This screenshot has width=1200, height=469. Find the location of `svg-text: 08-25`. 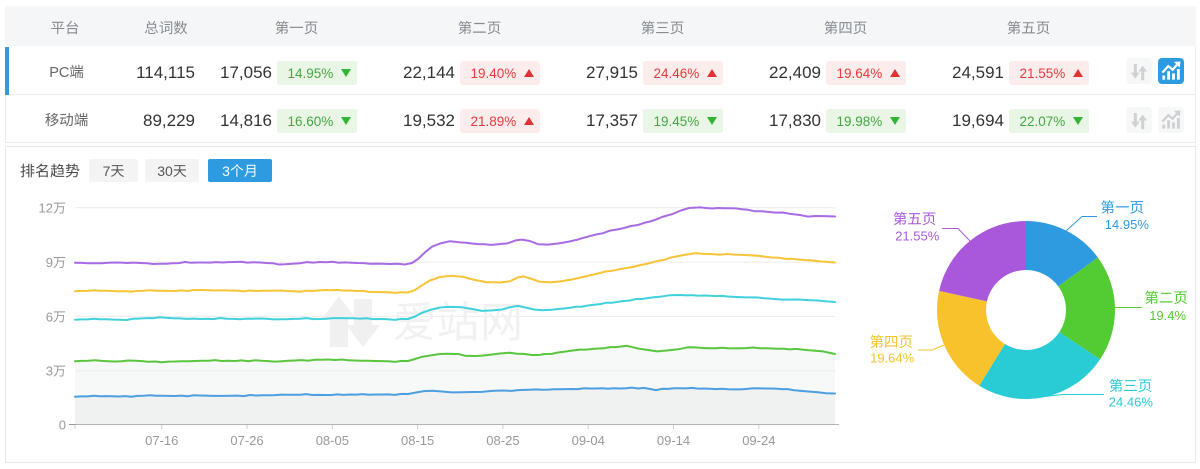

svg-text: 08-25 is located at coordinates (502, 440).